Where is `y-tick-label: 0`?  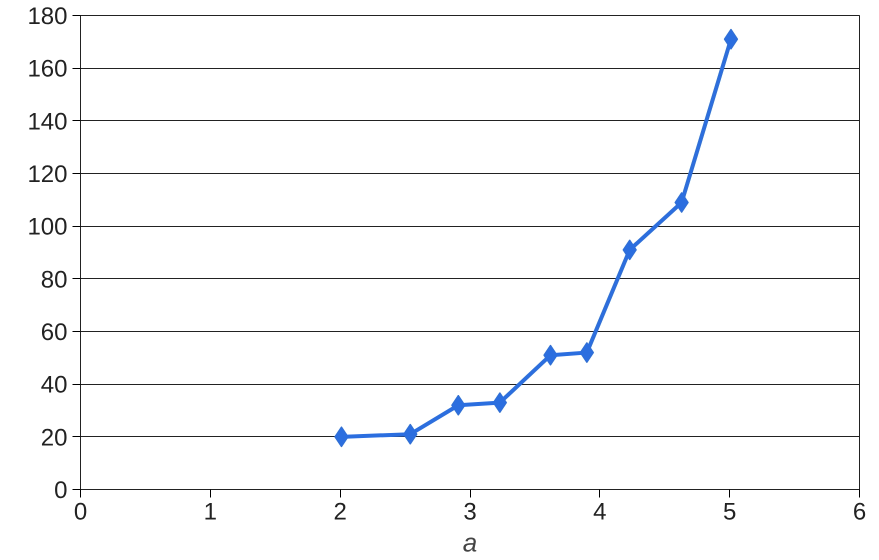
y-tick-label: 0 is located at coordinates (61, 490).